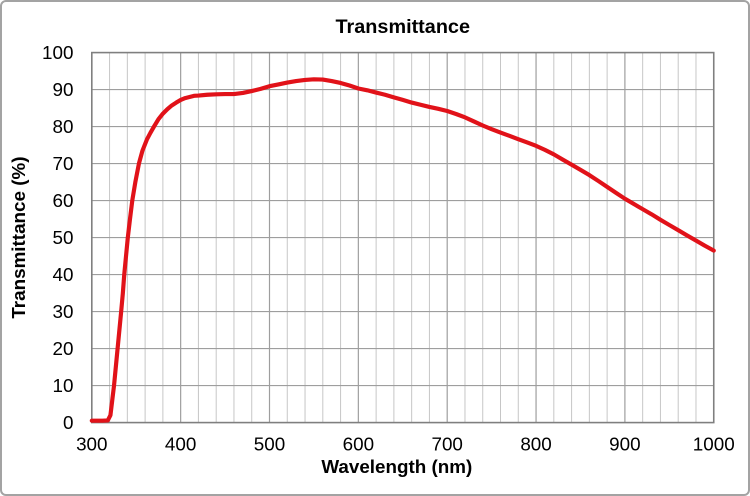 The width and height of the screenshot is (750, 496). Describe the element at coordinates (18, 237) in the screenshot. I see `y-axis-label: Transmittance (%)` at that location.